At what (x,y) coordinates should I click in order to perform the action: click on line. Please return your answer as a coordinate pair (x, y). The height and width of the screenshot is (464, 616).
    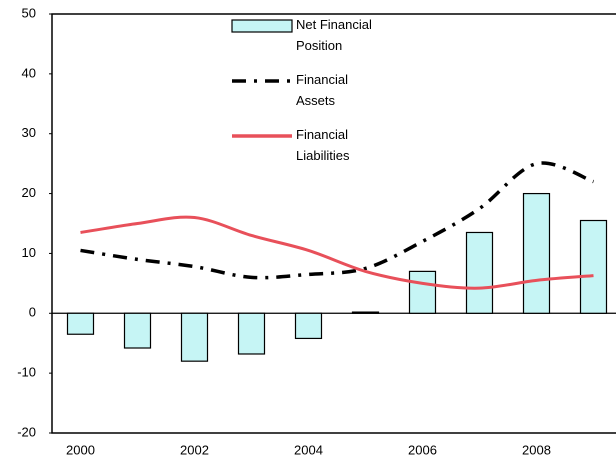
    Looking at the image, I should click on (337, 252).